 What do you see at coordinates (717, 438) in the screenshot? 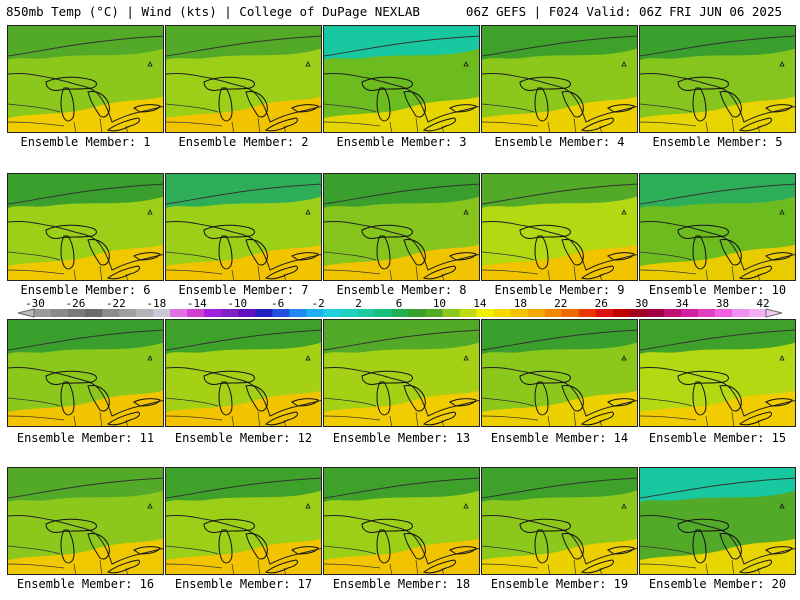
I see `ensemble-member-label: Ensemble Member: 15` at bounding box center [717, 438].